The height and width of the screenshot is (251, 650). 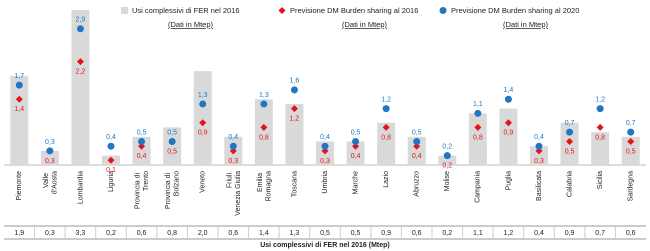 I want to click on x-tick-label: Sardegna, so click(x=631, y=186).